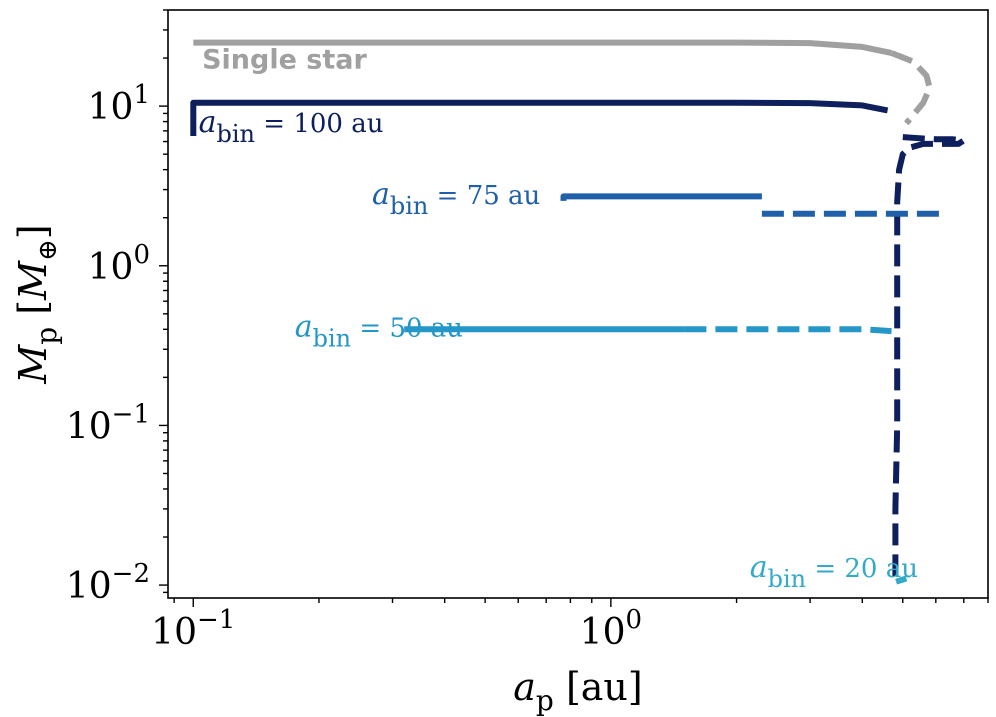 The height and width of the screenshot is (717, 996). What do you see at coordinates (543, 47) in the screenshot?
I see `series-0-solid-line` at bounding box center [543, 47].